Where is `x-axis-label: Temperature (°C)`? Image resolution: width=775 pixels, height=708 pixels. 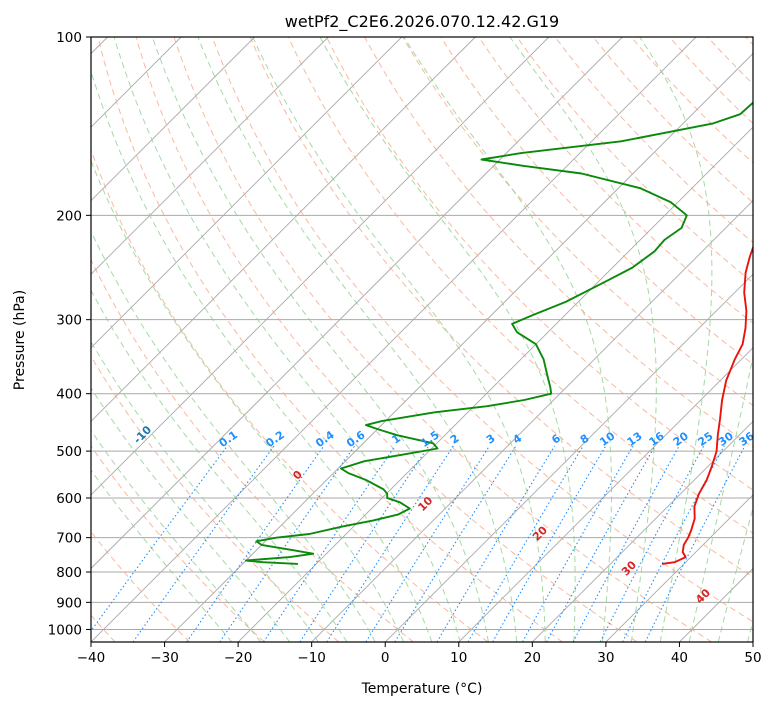 x-axis-label: Temperature (°C) is located at coordinates (422, 689).